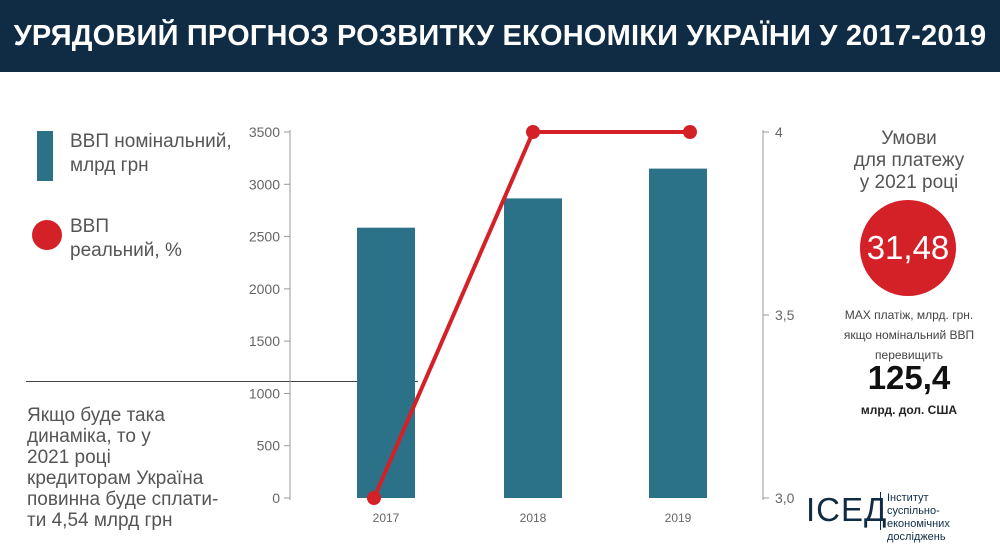 This screenshot has height=553, width=1000. Describe the element at coordinates (690, 132) in the screenshot. I see `line-point-2019` at that location.